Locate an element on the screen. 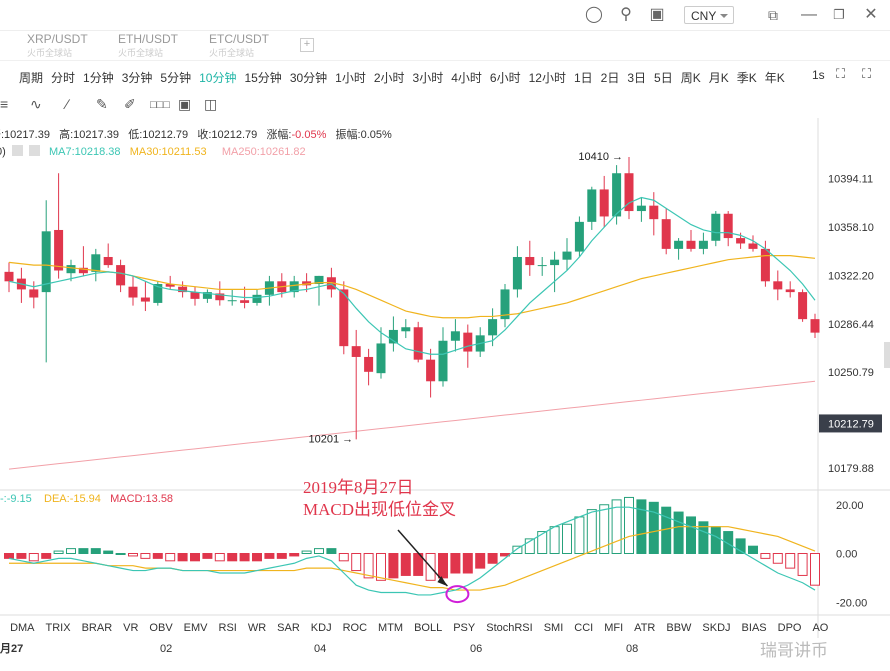  indicator-atr: ATR is located at coordinates (645, 628).